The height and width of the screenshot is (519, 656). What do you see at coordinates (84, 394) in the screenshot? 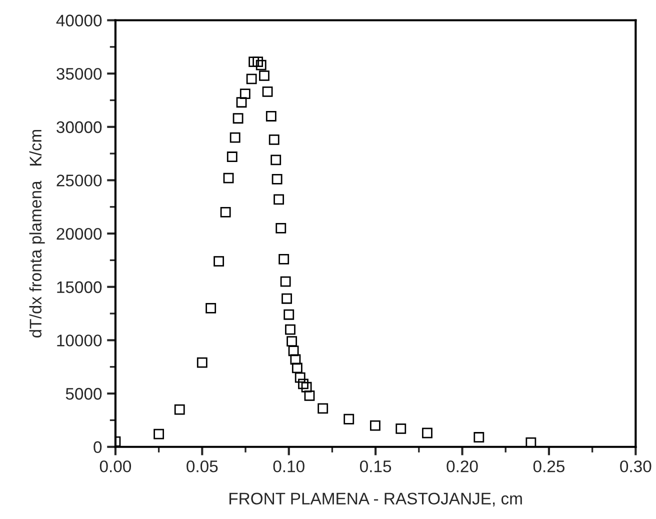
I see `y-tick-label: 5000` at bounding box center [84, 394].